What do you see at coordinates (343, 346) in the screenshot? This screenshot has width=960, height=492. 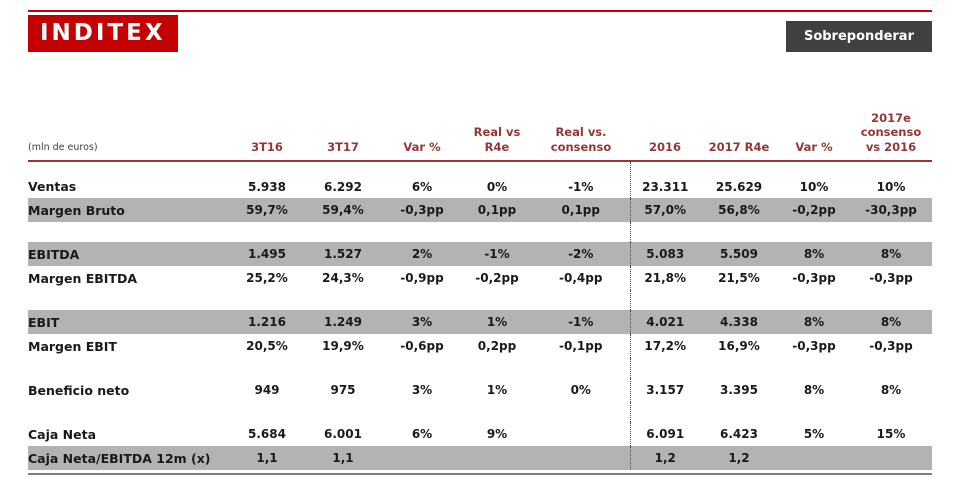 I see `cell: 19,9%` at bounding box center [343, 346].